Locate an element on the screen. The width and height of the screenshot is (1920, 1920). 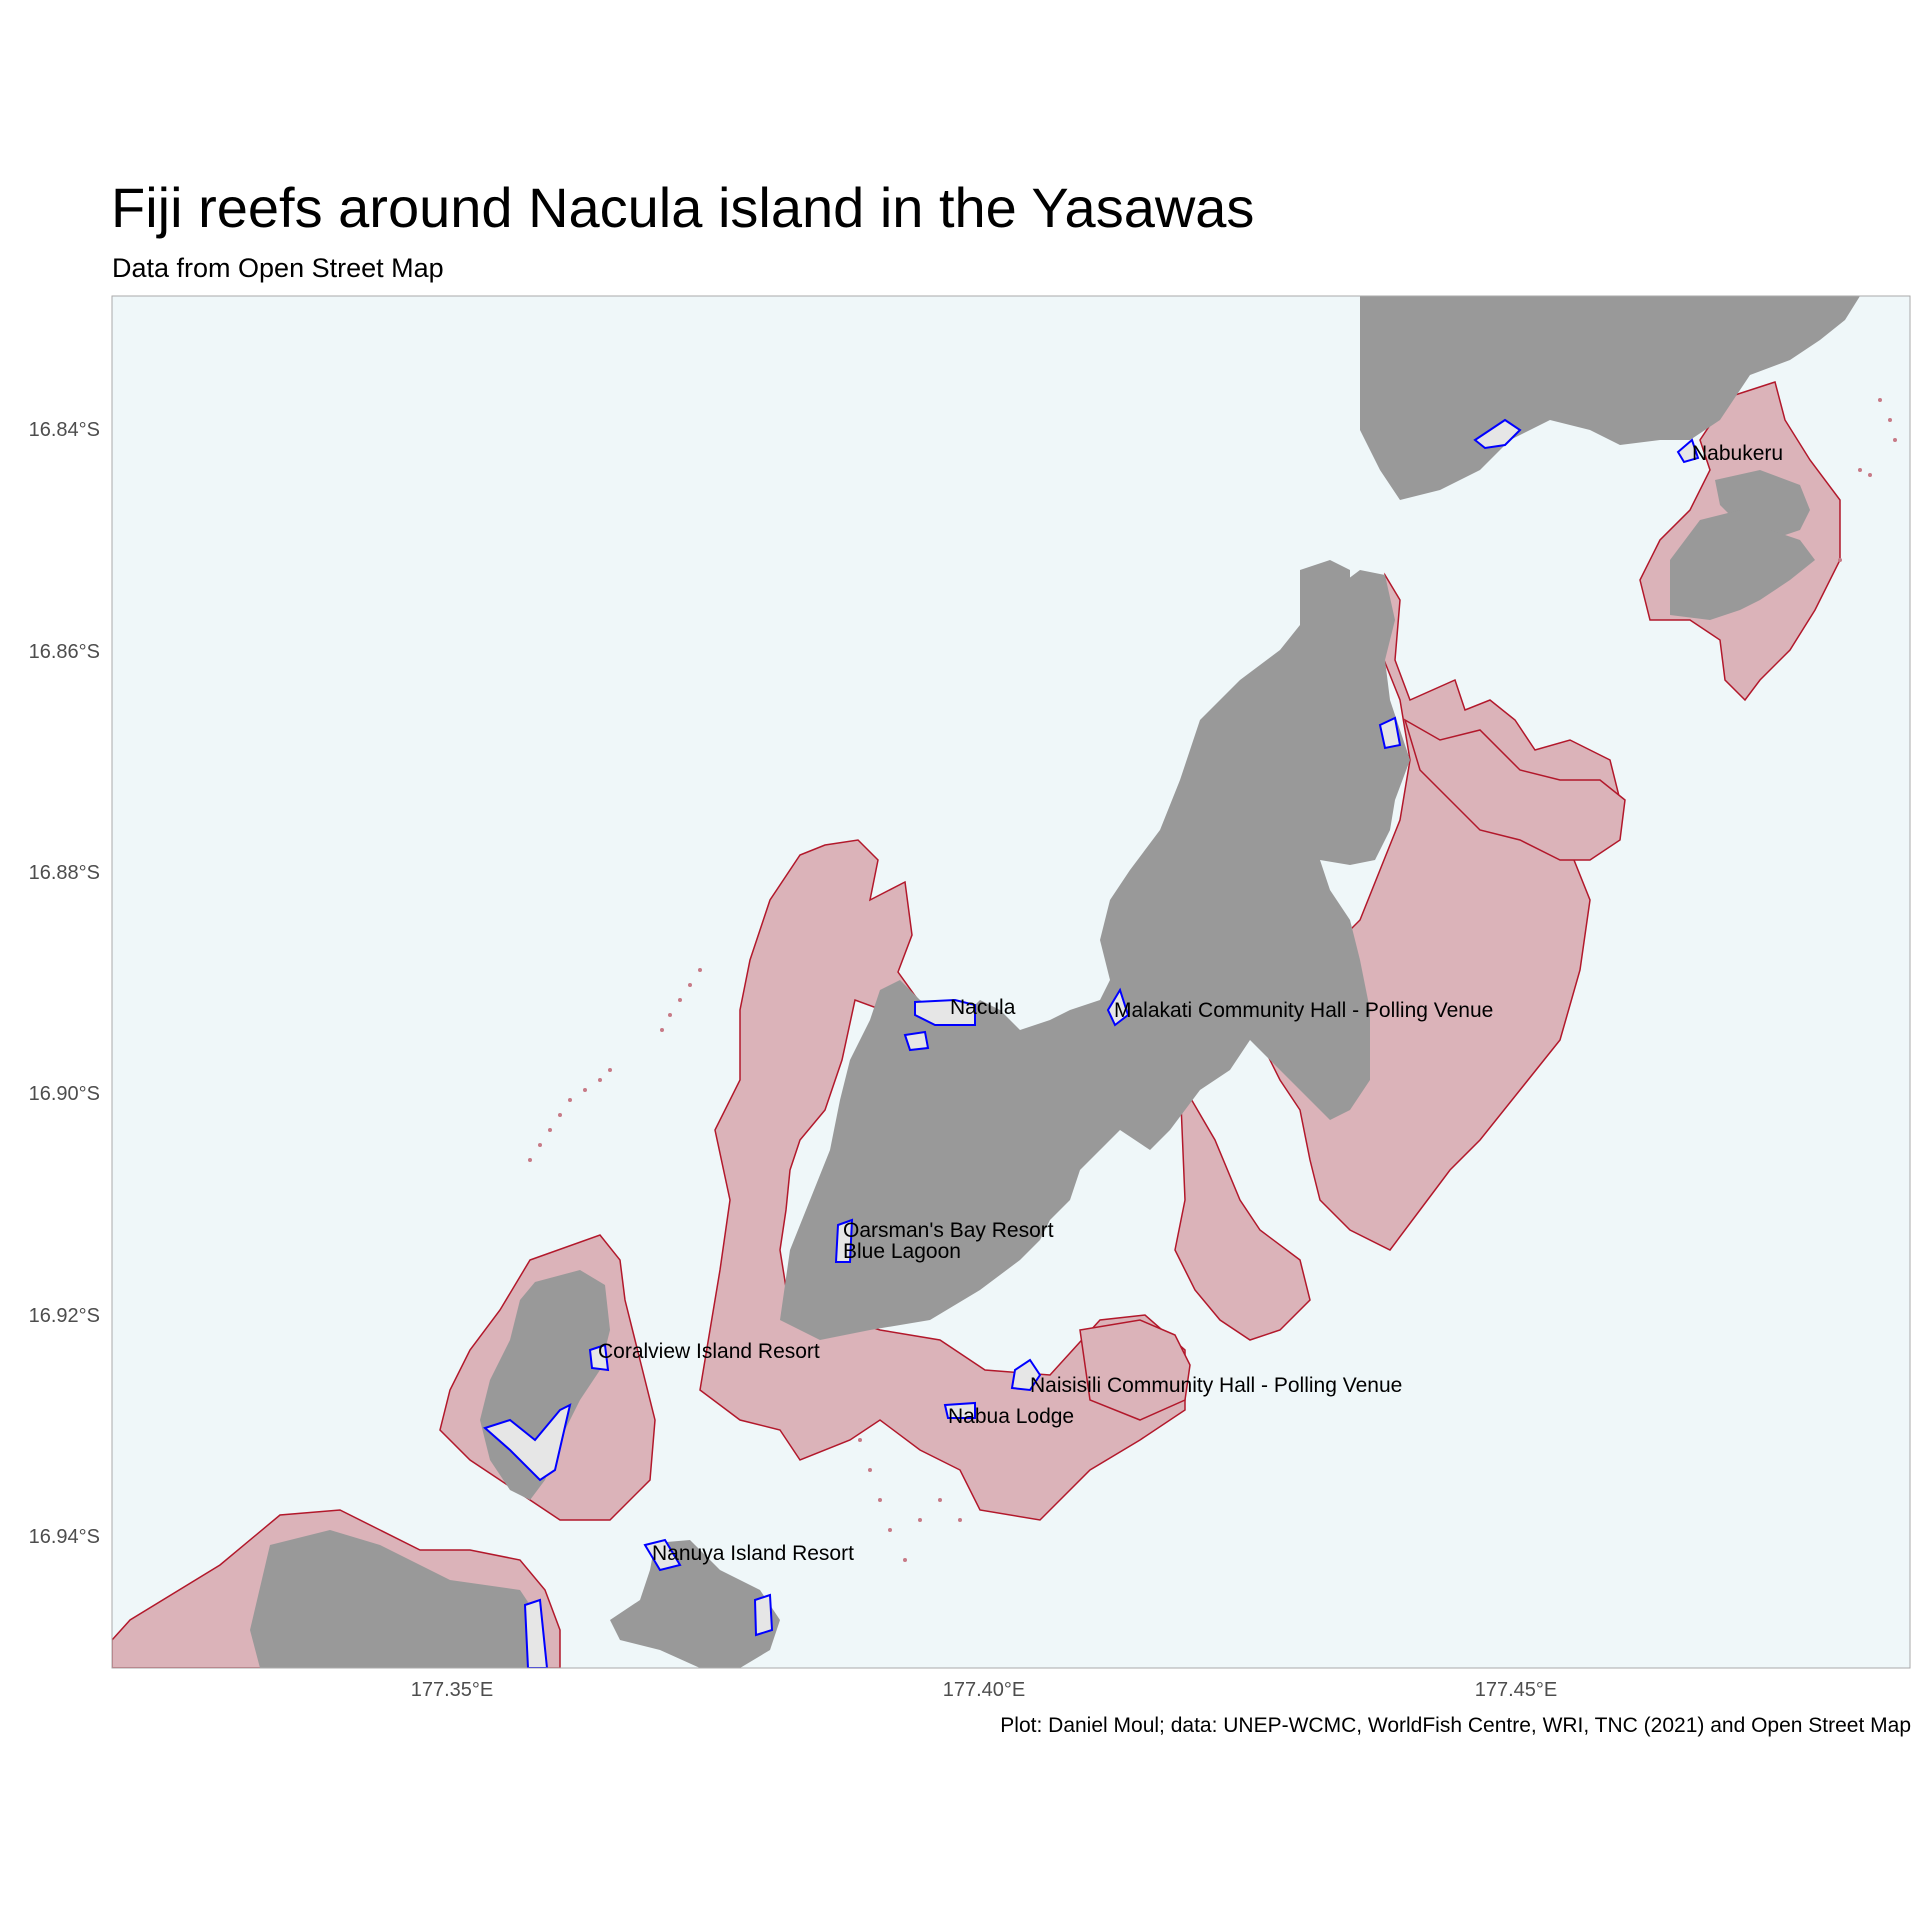
island-nacula-main is located at coordinates (1095, 955).